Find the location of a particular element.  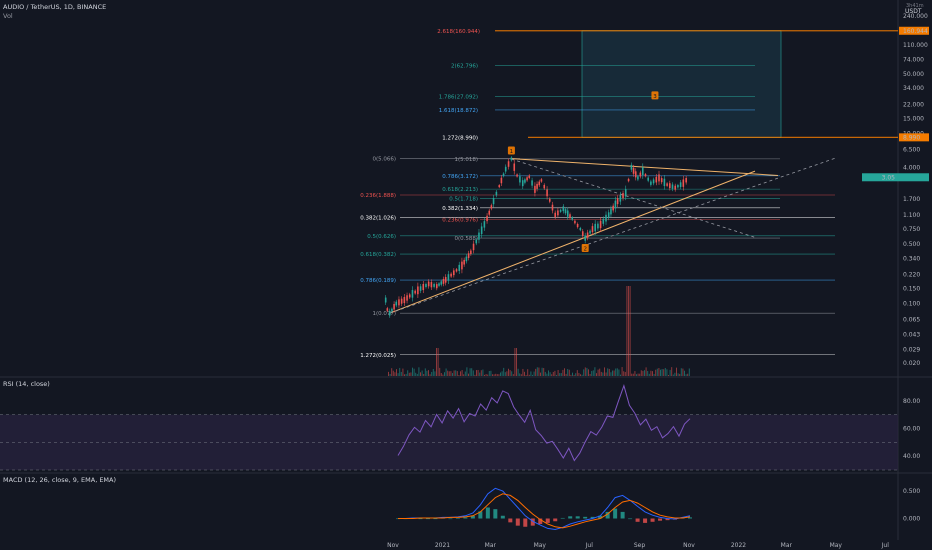

price-axis-tick: 50.000 is located at coordinates (913, 74).